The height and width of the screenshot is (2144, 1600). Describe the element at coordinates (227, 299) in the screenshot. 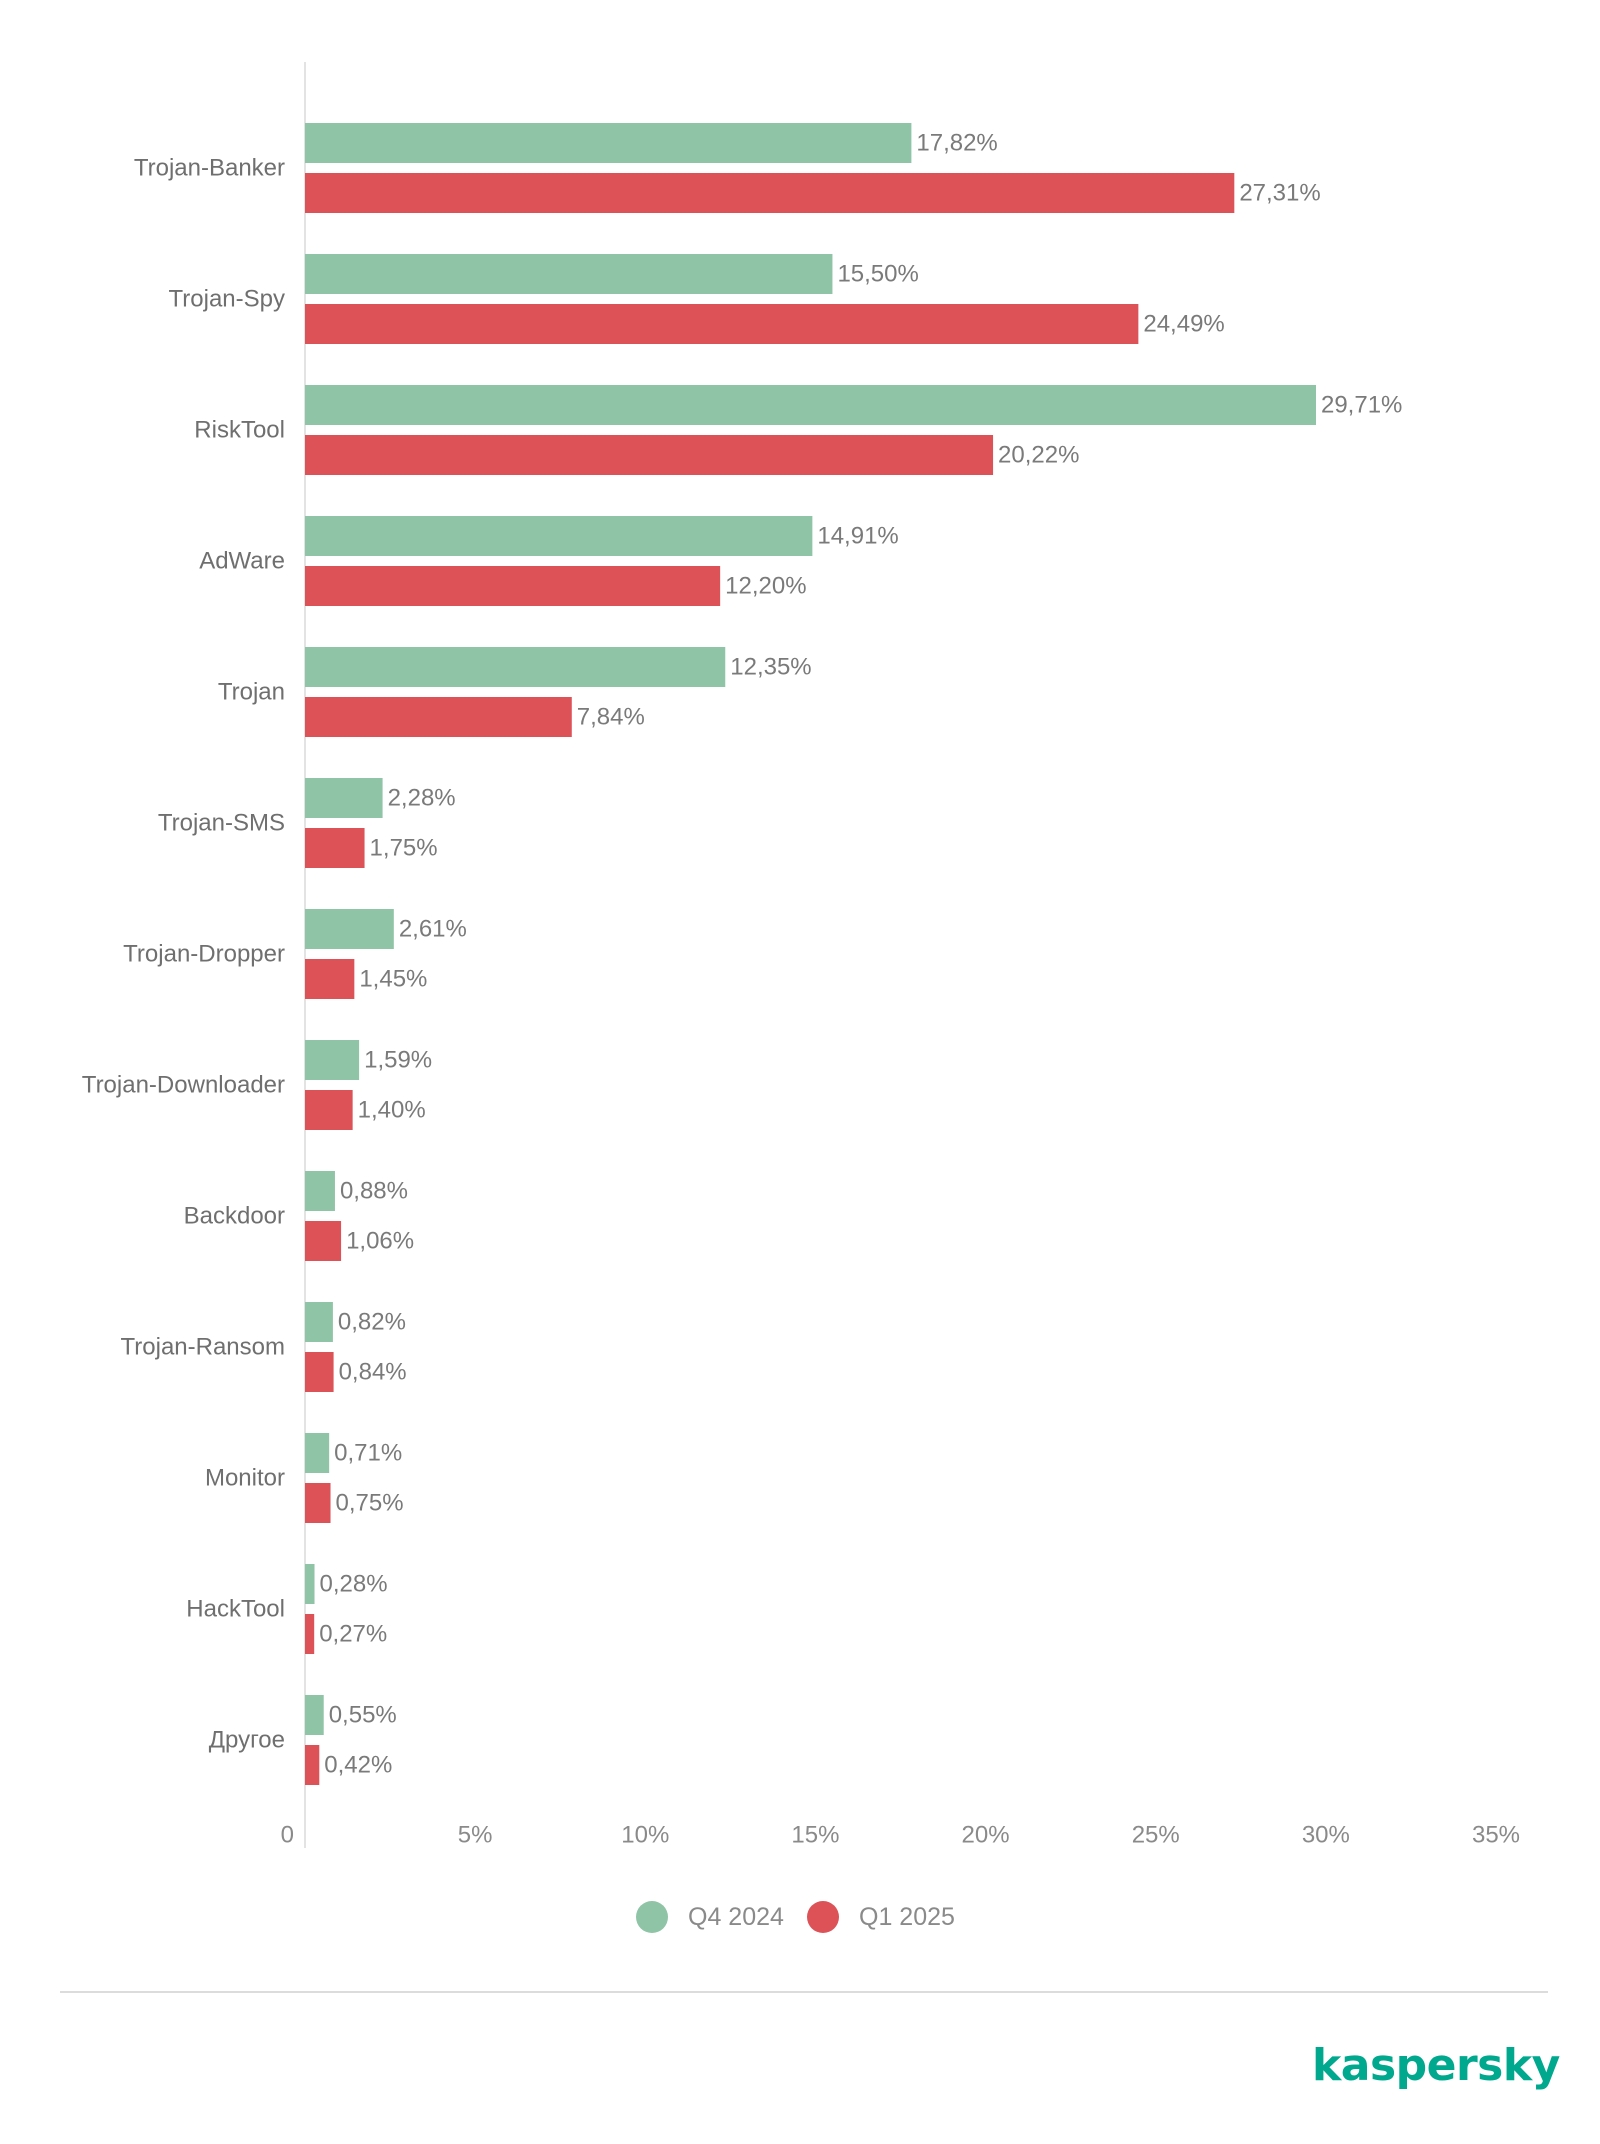

I see `category-label: Trojan-Spy` at that location.